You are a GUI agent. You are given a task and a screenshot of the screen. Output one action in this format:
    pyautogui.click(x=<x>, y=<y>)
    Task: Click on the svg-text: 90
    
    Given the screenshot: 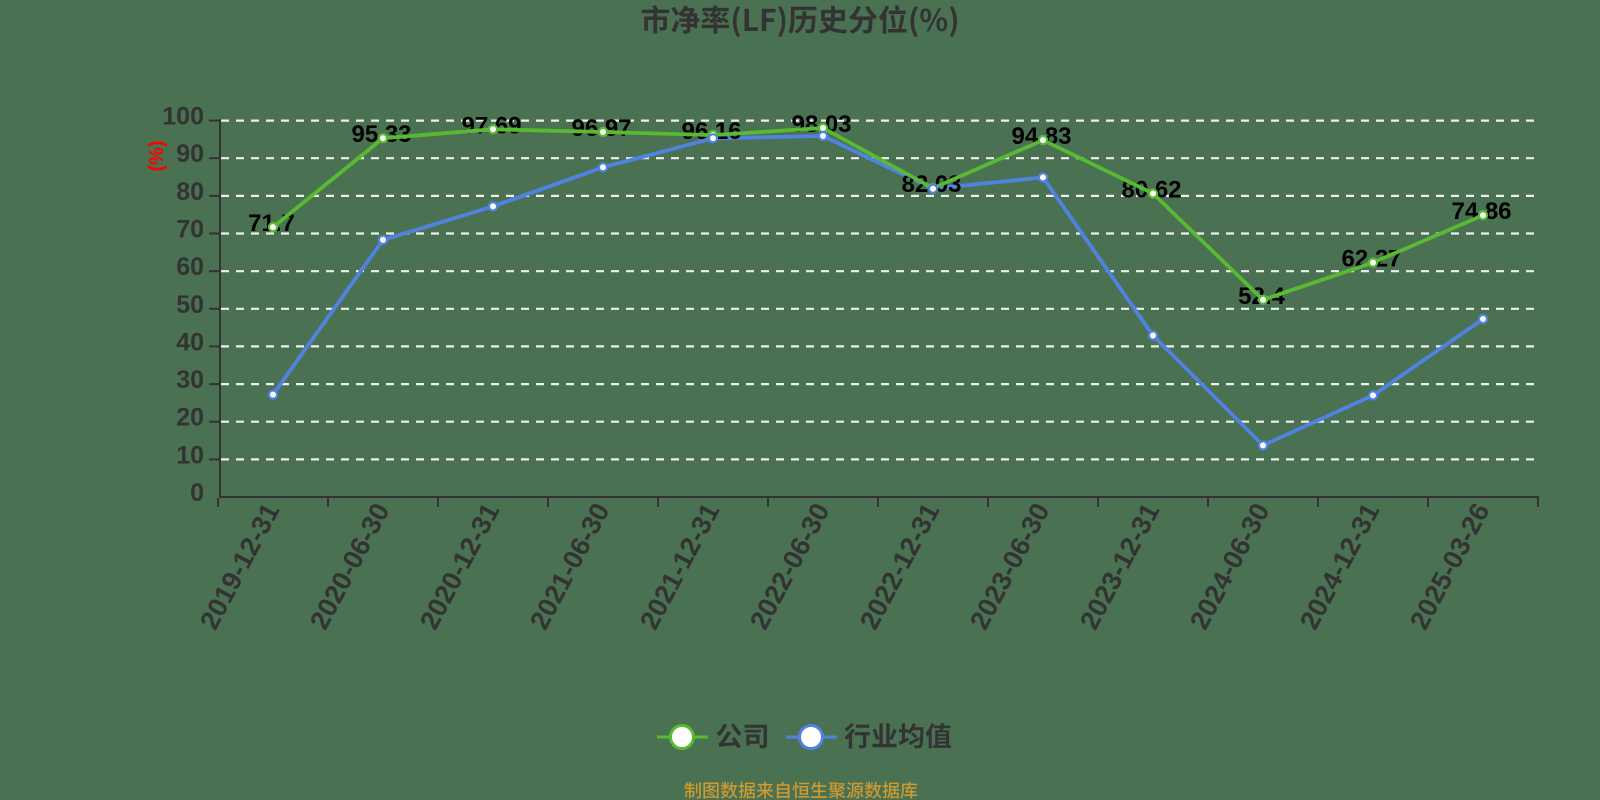 What is the action you would take?
    pyautogui.click(x=190, y=154)
    